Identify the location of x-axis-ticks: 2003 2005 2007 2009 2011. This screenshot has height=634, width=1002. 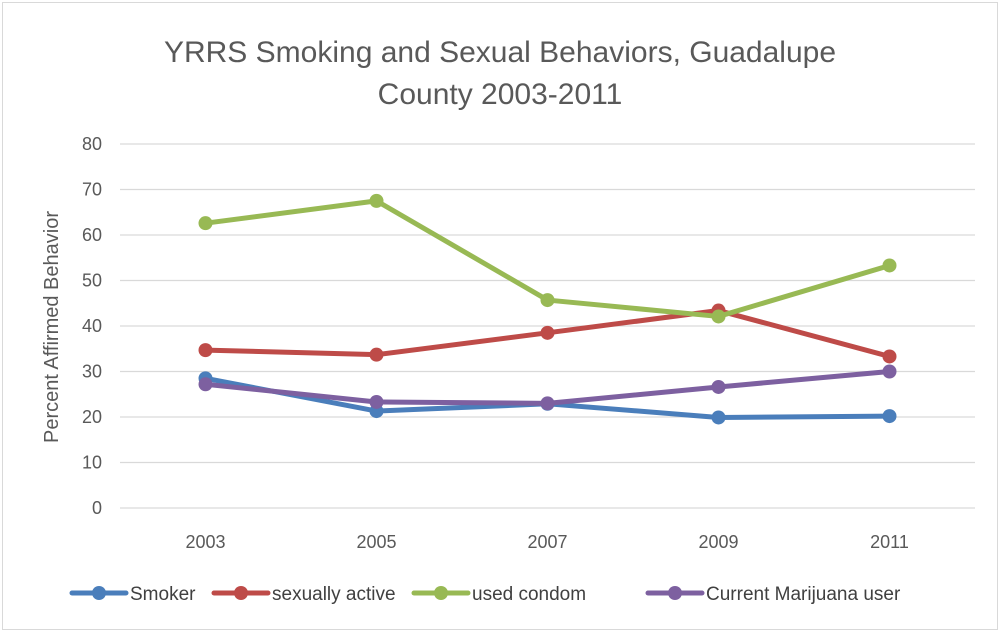
(546, 542).